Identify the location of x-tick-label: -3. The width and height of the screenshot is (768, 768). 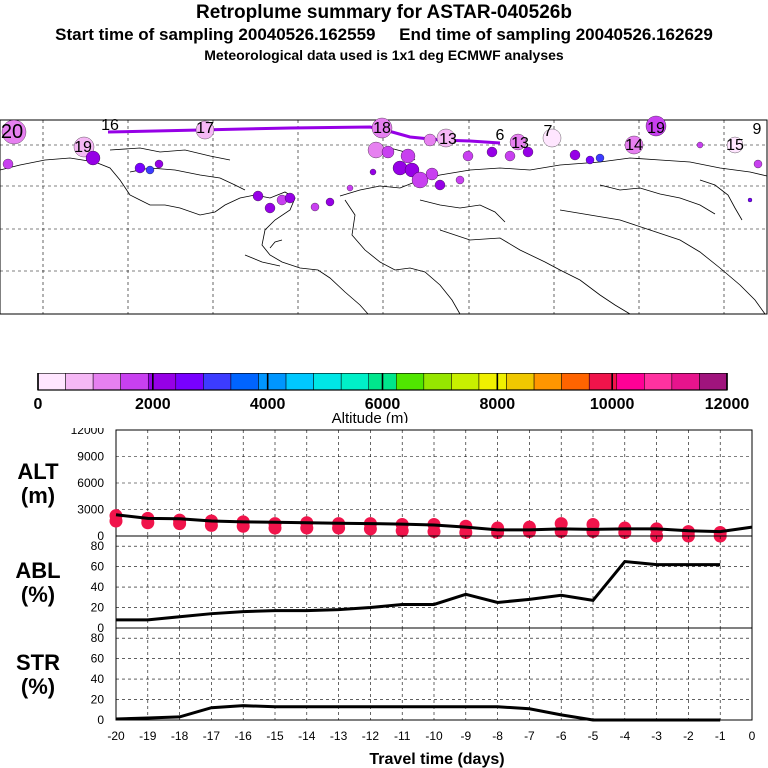
(656, 736).